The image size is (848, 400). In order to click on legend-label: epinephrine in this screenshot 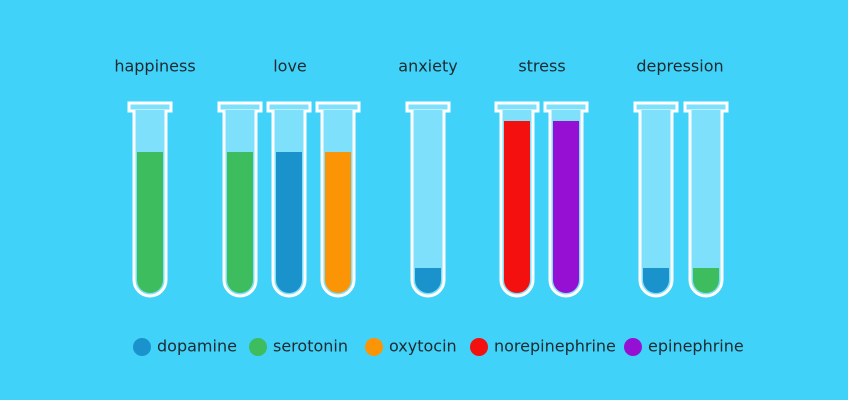, I will do `click(696, 346)`.